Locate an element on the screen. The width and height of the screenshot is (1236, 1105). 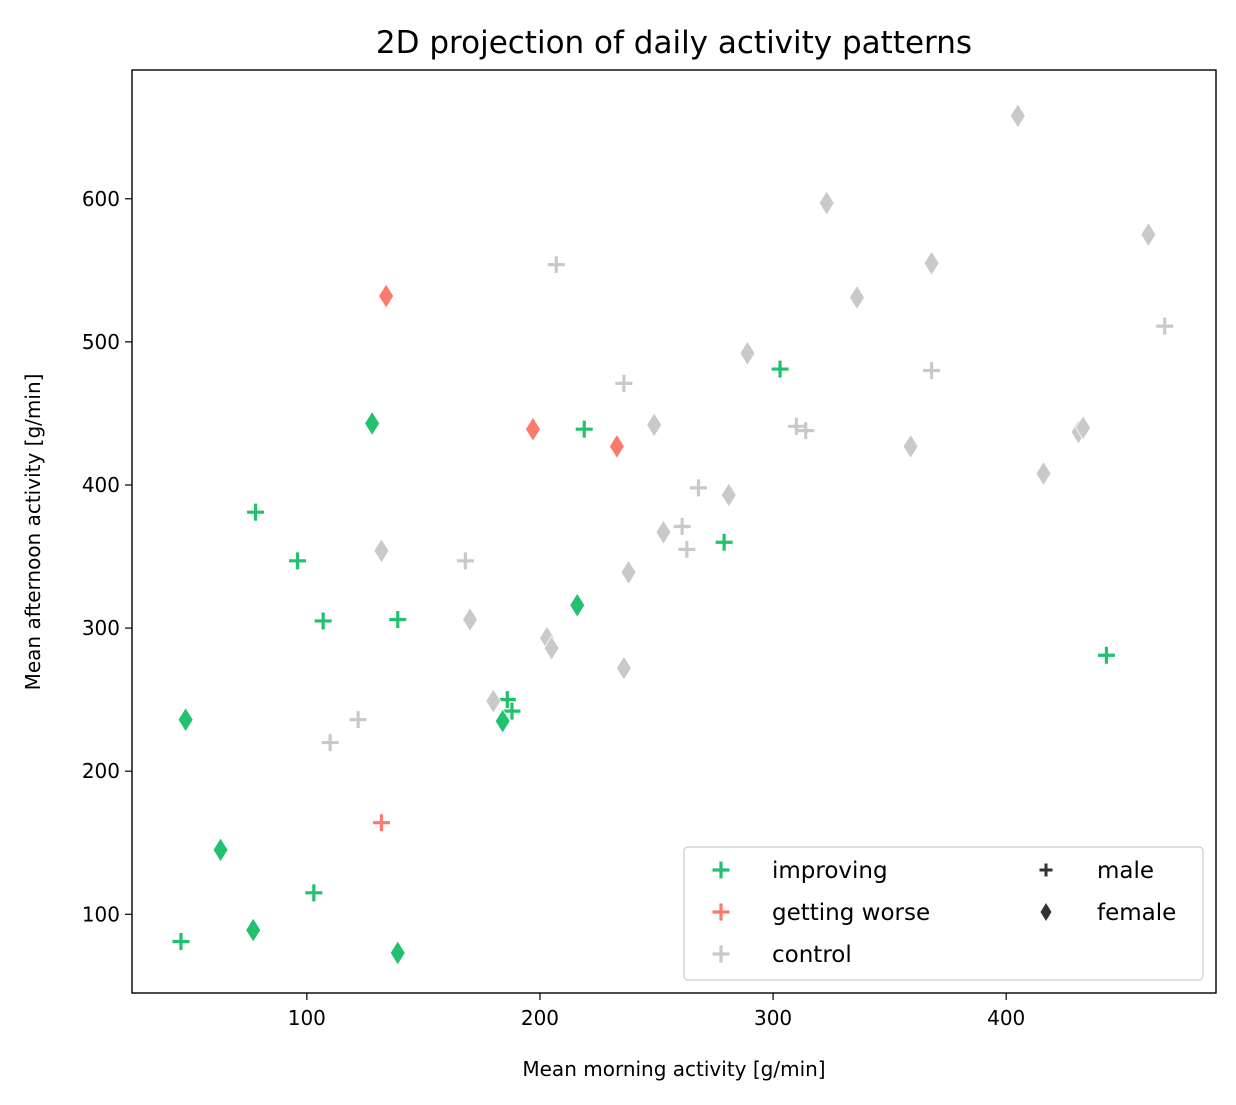
legend-label-control: control is located at coordinates (812, 955).